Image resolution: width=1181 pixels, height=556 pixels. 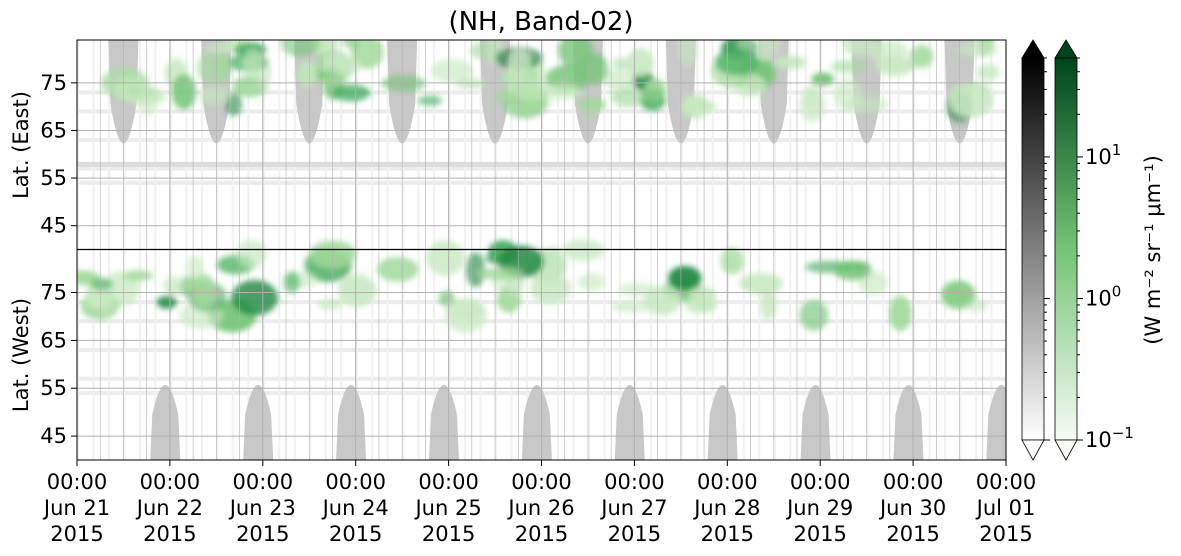 I want to click on x-tick-label: Jun 28, so click(x=726, y=508).